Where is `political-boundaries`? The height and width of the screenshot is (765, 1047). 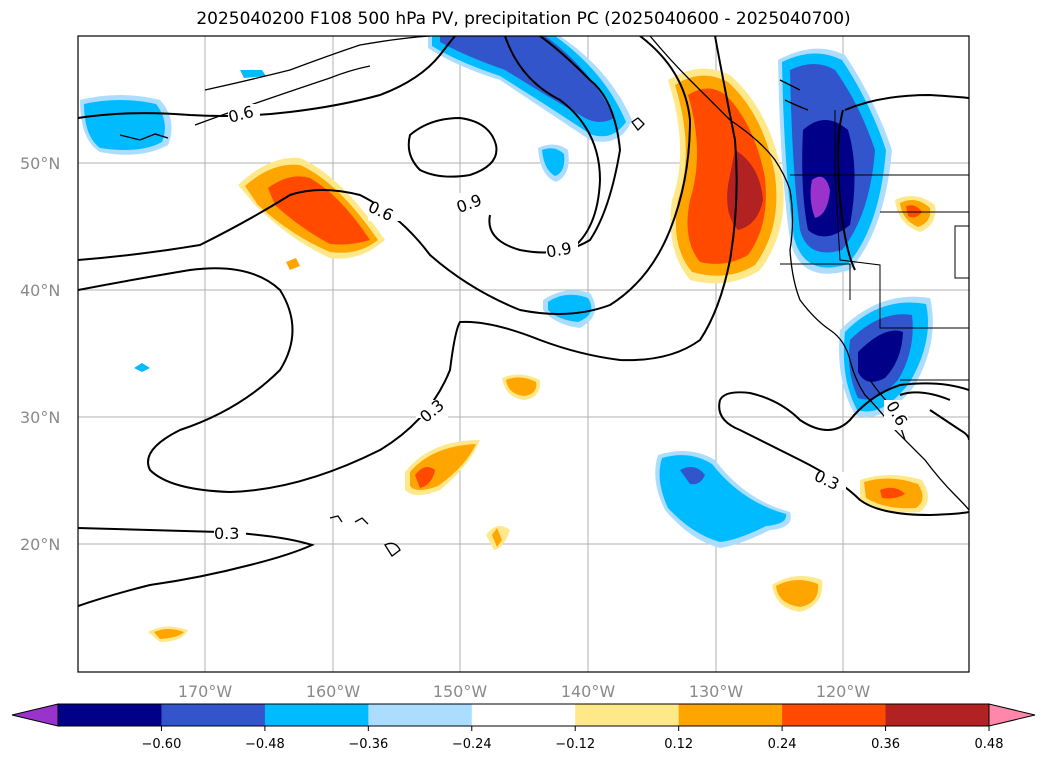 political-boundaries is located at coordinates (874, 245).